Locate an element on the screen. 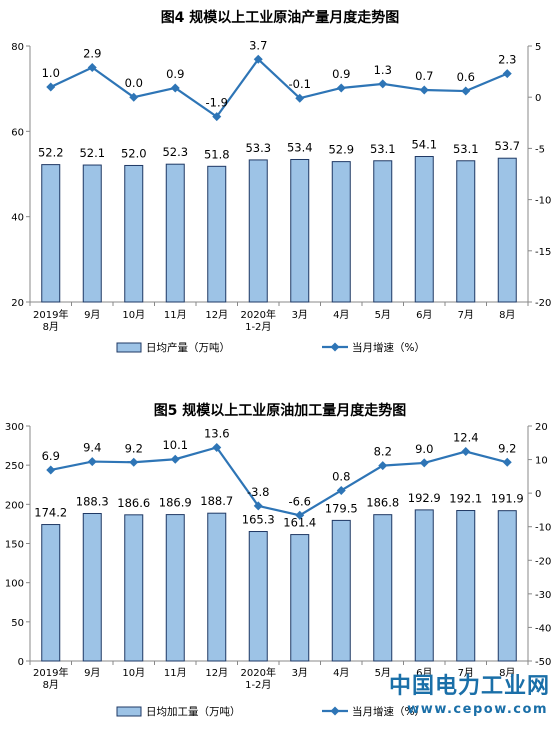 Image resolution: width=560 pixels, height=739 pixels. growth-value-label: 9.0 is located at coordinates (424, 449).